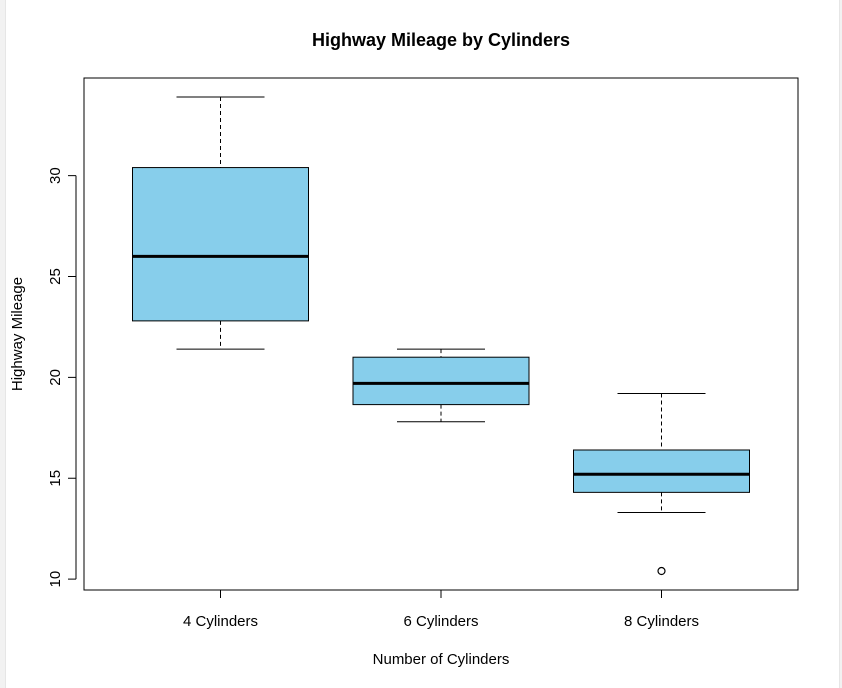  Describe the element at coordinates (441, 40) in the screenshot. I see `chart-title: Highway Mileage by Cylinders` at that location.